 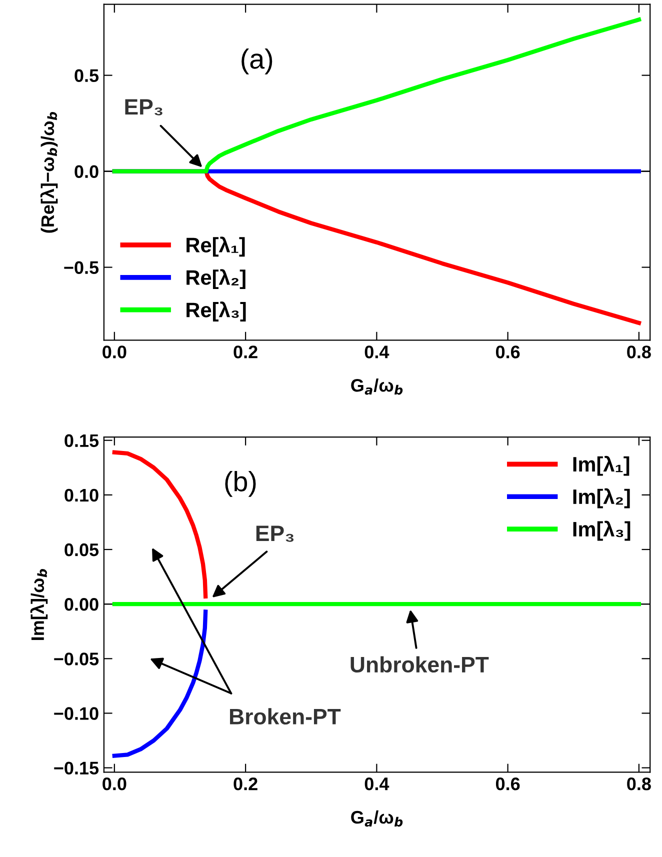 I want to click on y-tick-label: −0.05, so click(x=76, y=659).